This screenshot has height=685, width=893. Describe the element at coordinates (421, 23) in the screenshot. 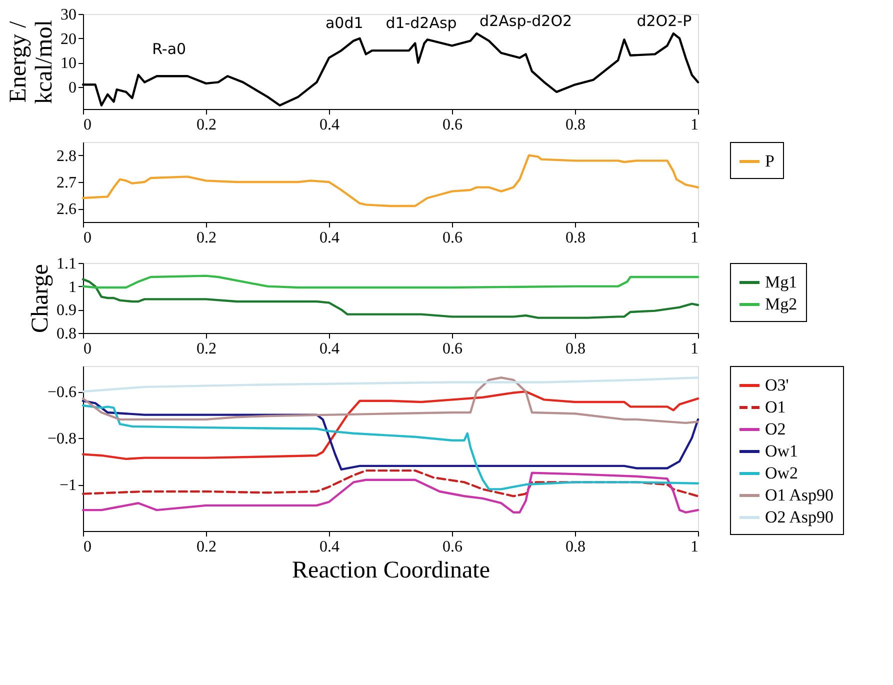

I see `annotation: d1-d2Asp` at that location.